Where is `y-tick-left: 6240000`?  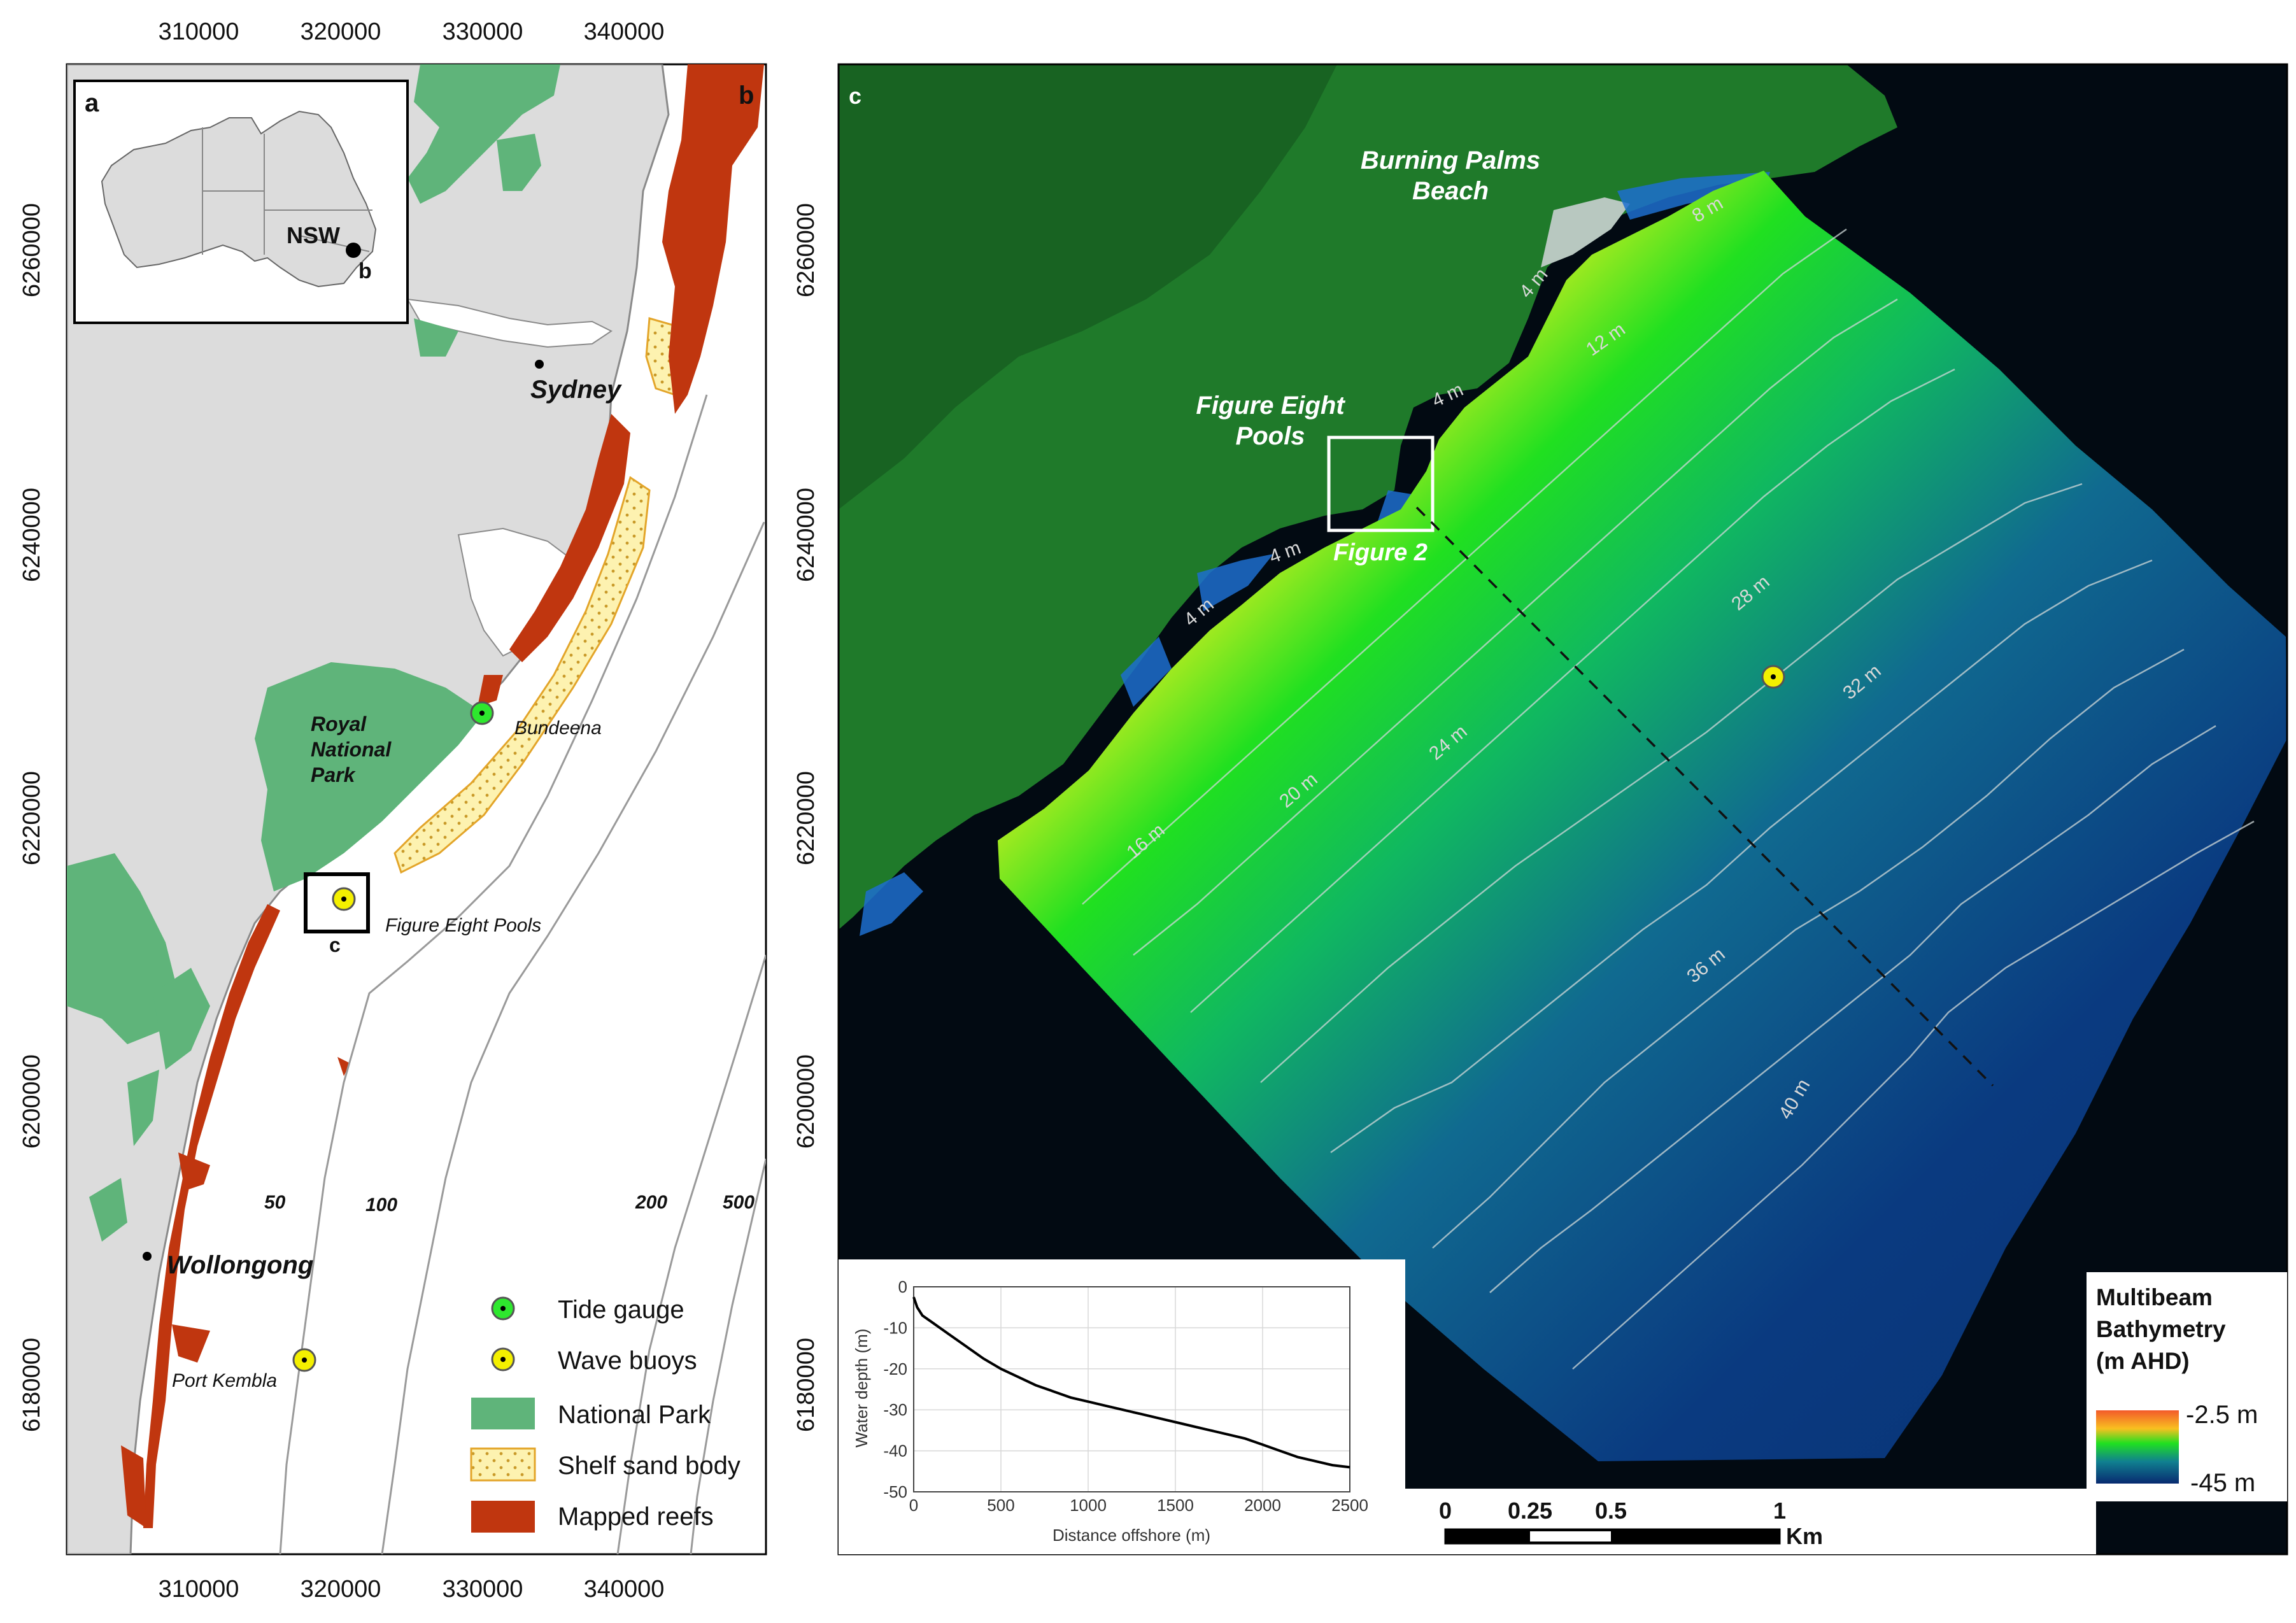
y-tick-left: 6240000 is located at coordinates (32, 535).